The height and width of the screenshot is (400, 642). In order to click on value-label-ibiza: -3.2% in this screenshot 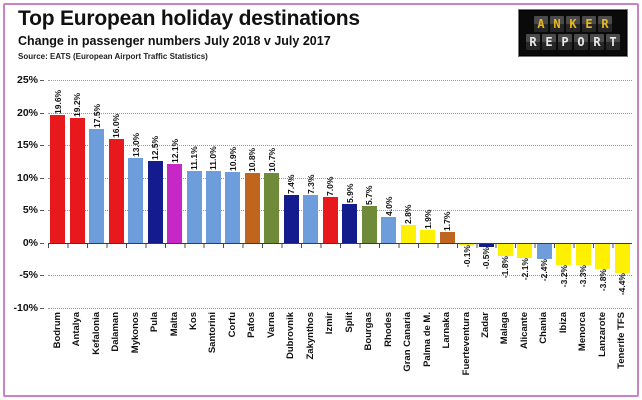, I will do `click(563, 275)`.